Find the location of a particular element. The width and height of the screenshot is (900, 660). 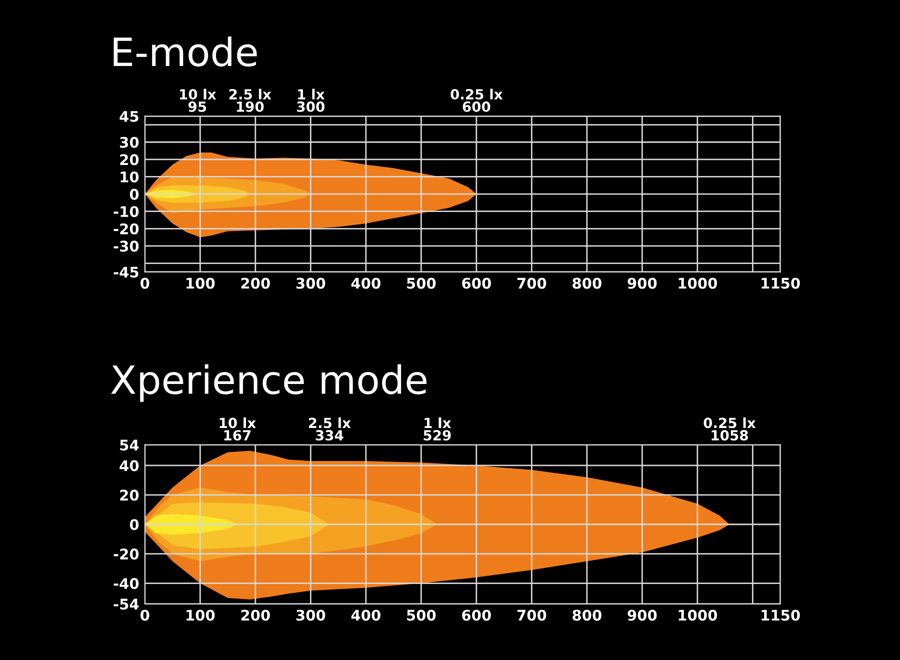

y-tick-label: 54 is located at coordinates (129, 445).